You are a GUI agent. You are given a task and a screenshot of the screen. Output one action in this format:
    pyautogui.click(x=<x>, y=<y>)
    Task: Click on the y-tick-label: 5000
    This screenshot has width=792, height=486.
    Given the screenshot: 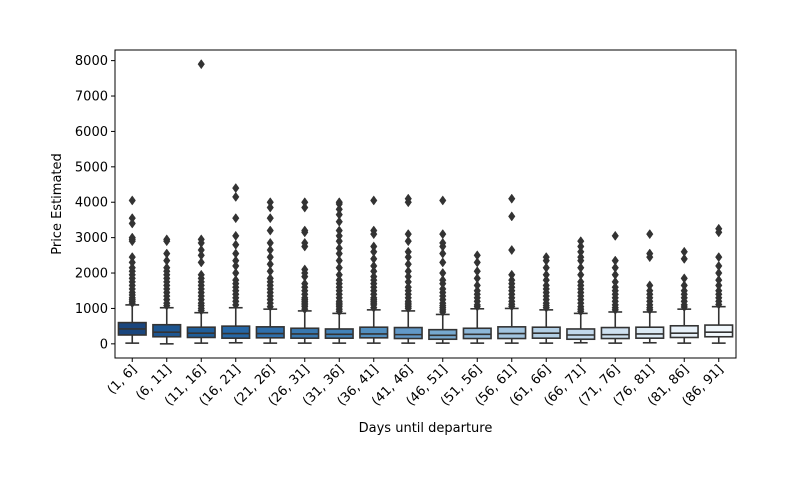 What is the action you would take?
    pyautogui.click(x=91, y=167)
    